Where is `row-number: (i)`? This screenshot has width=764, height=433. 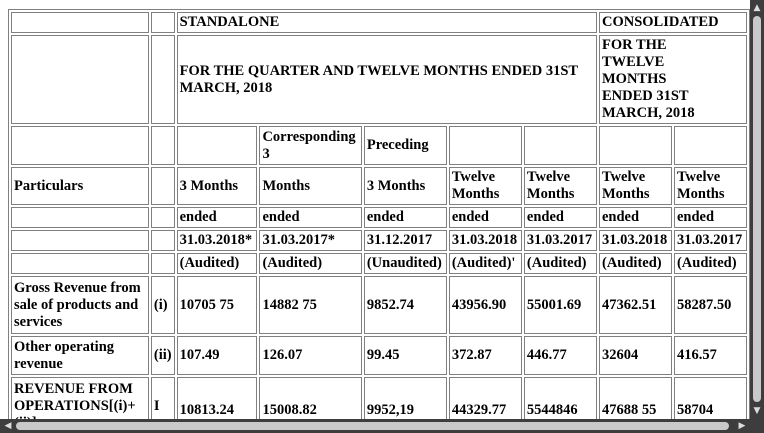
row-number: (i) is located at coordinates (162, 305).